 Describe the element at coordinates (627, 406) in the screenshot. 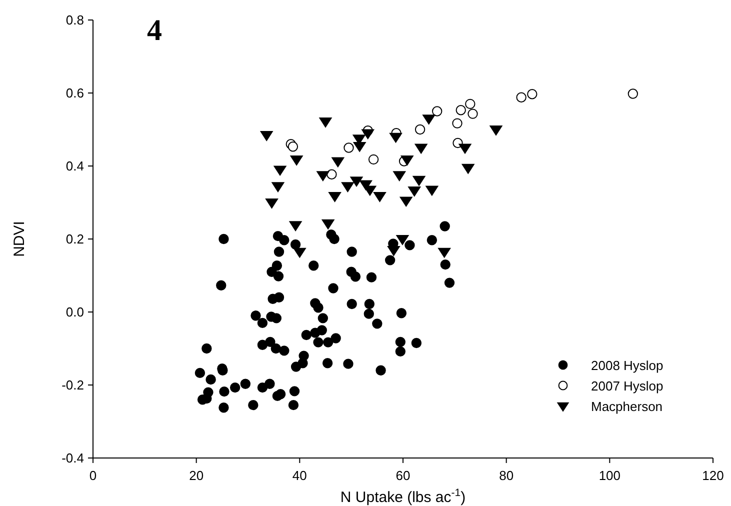

I see `legend-label: Macpherson` at that location.